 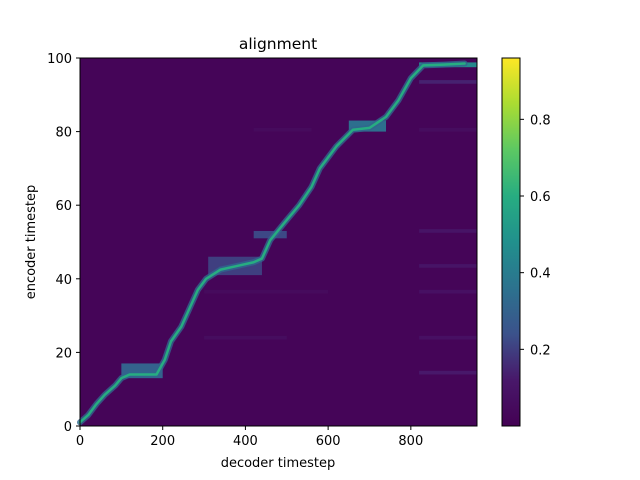 I want to click on plateau-region, so click(x=270, y=234).